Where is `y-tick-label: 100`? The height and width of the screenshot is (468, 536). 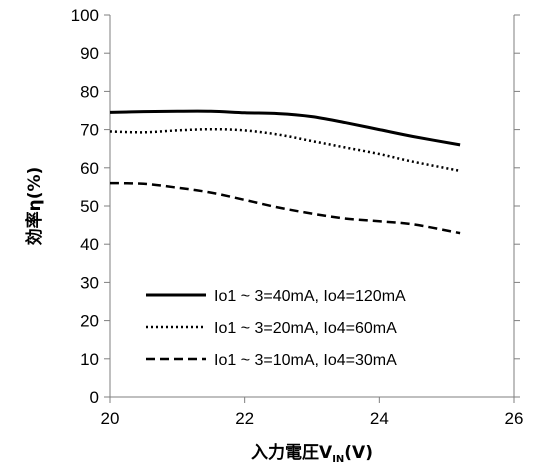 y-tick-label: 100 is located at coordinates (85, 15).